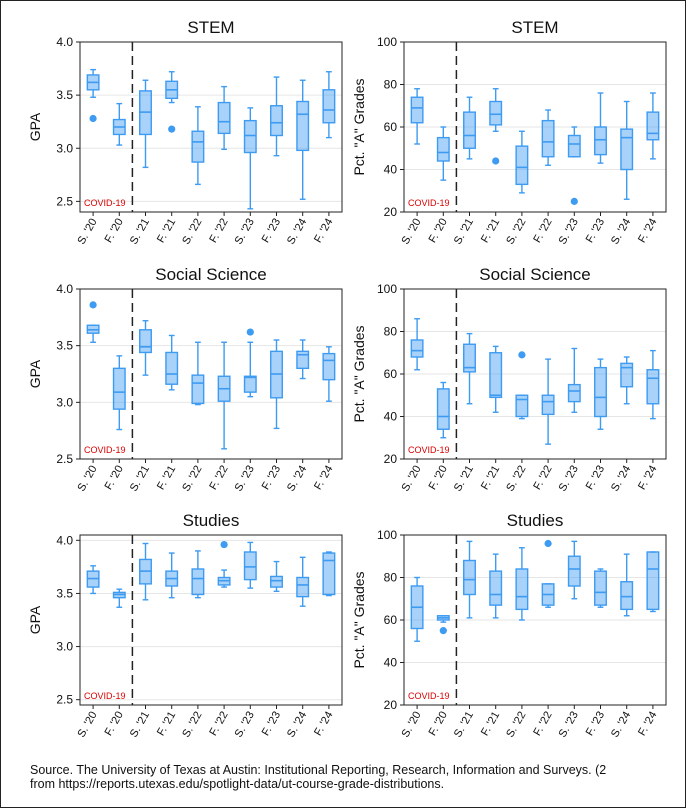 The width and height of the screenshot is (686, 808). I want to click on y-tick-label: 60, so click(391, 374).